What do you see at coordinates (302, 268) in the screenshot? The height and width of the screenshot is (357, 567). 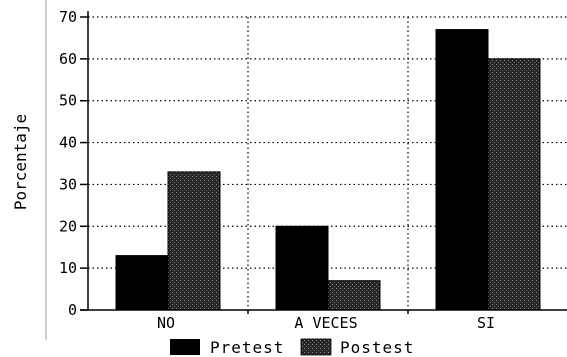 I see `bar-pretest-a-veces` at bounding box center [302, 268].